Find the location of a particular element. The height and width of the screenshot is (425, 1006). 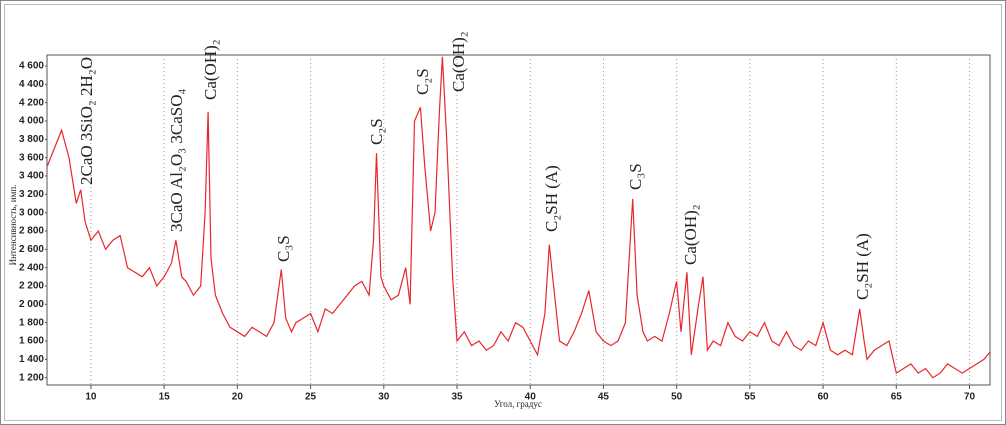

y-tick-label: 2 800 is located at coordinates (31, 231).